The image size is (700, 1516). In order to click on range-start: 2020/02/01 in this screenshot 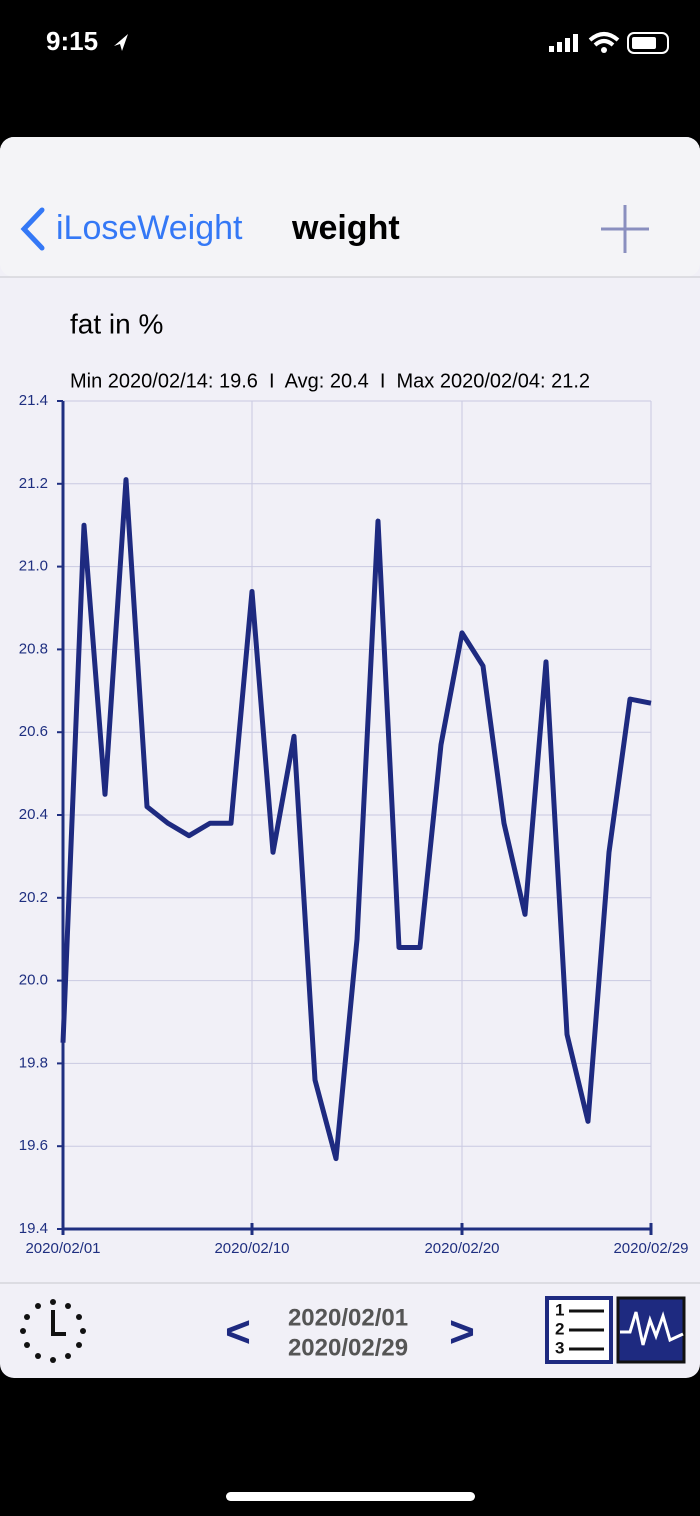, I will do `click(348, 1317)`.